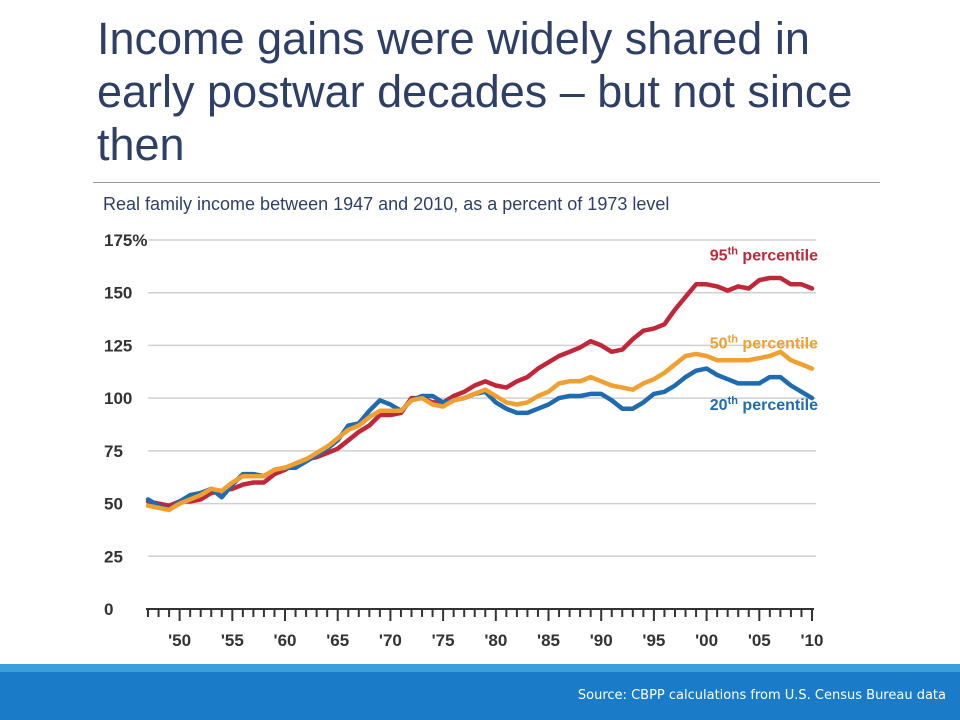  I want to click on x-tick-label: '05, so click(759, 640).